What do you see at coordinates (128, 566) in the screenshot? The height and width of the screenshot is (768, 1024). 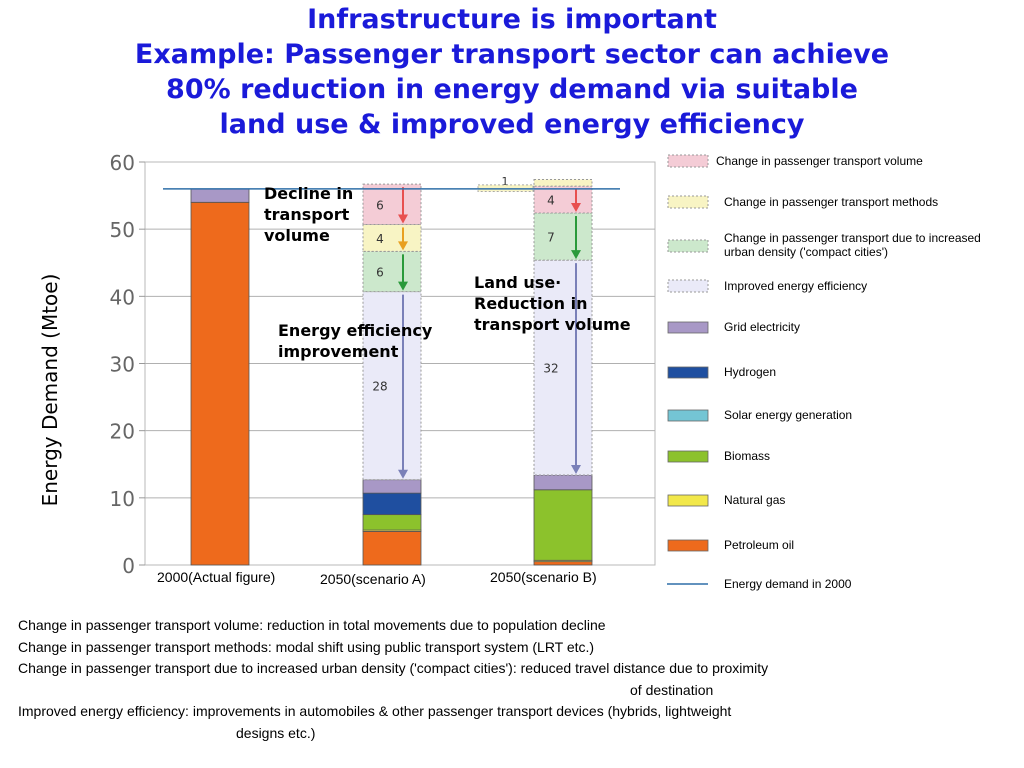 I see `y-tick-label: 0` at bounding box center [128, 566].